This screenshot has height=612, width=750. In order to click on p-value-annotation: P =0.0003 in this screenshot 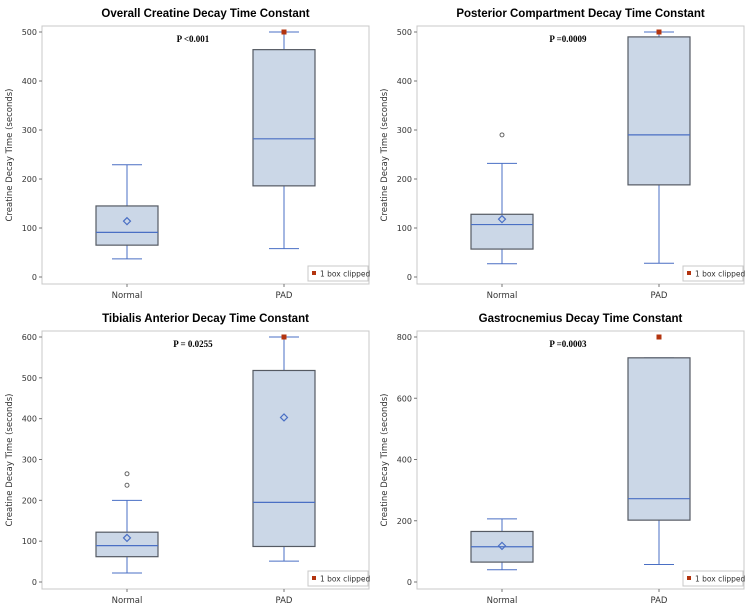, I will do `click(568, 344)`.